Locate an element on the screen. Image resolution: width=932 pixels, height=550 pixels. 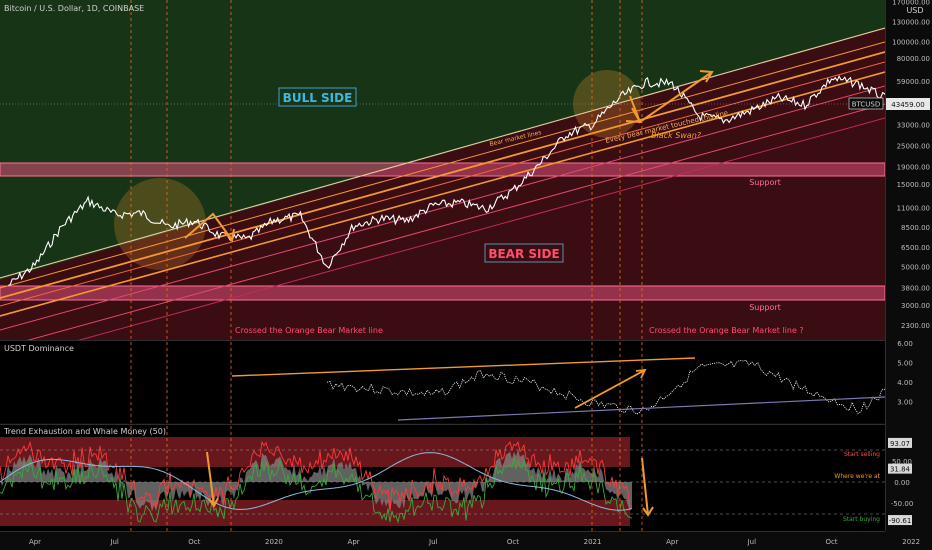
oscillator-tick-label: 0.00 is located at coordinates (902, 483).